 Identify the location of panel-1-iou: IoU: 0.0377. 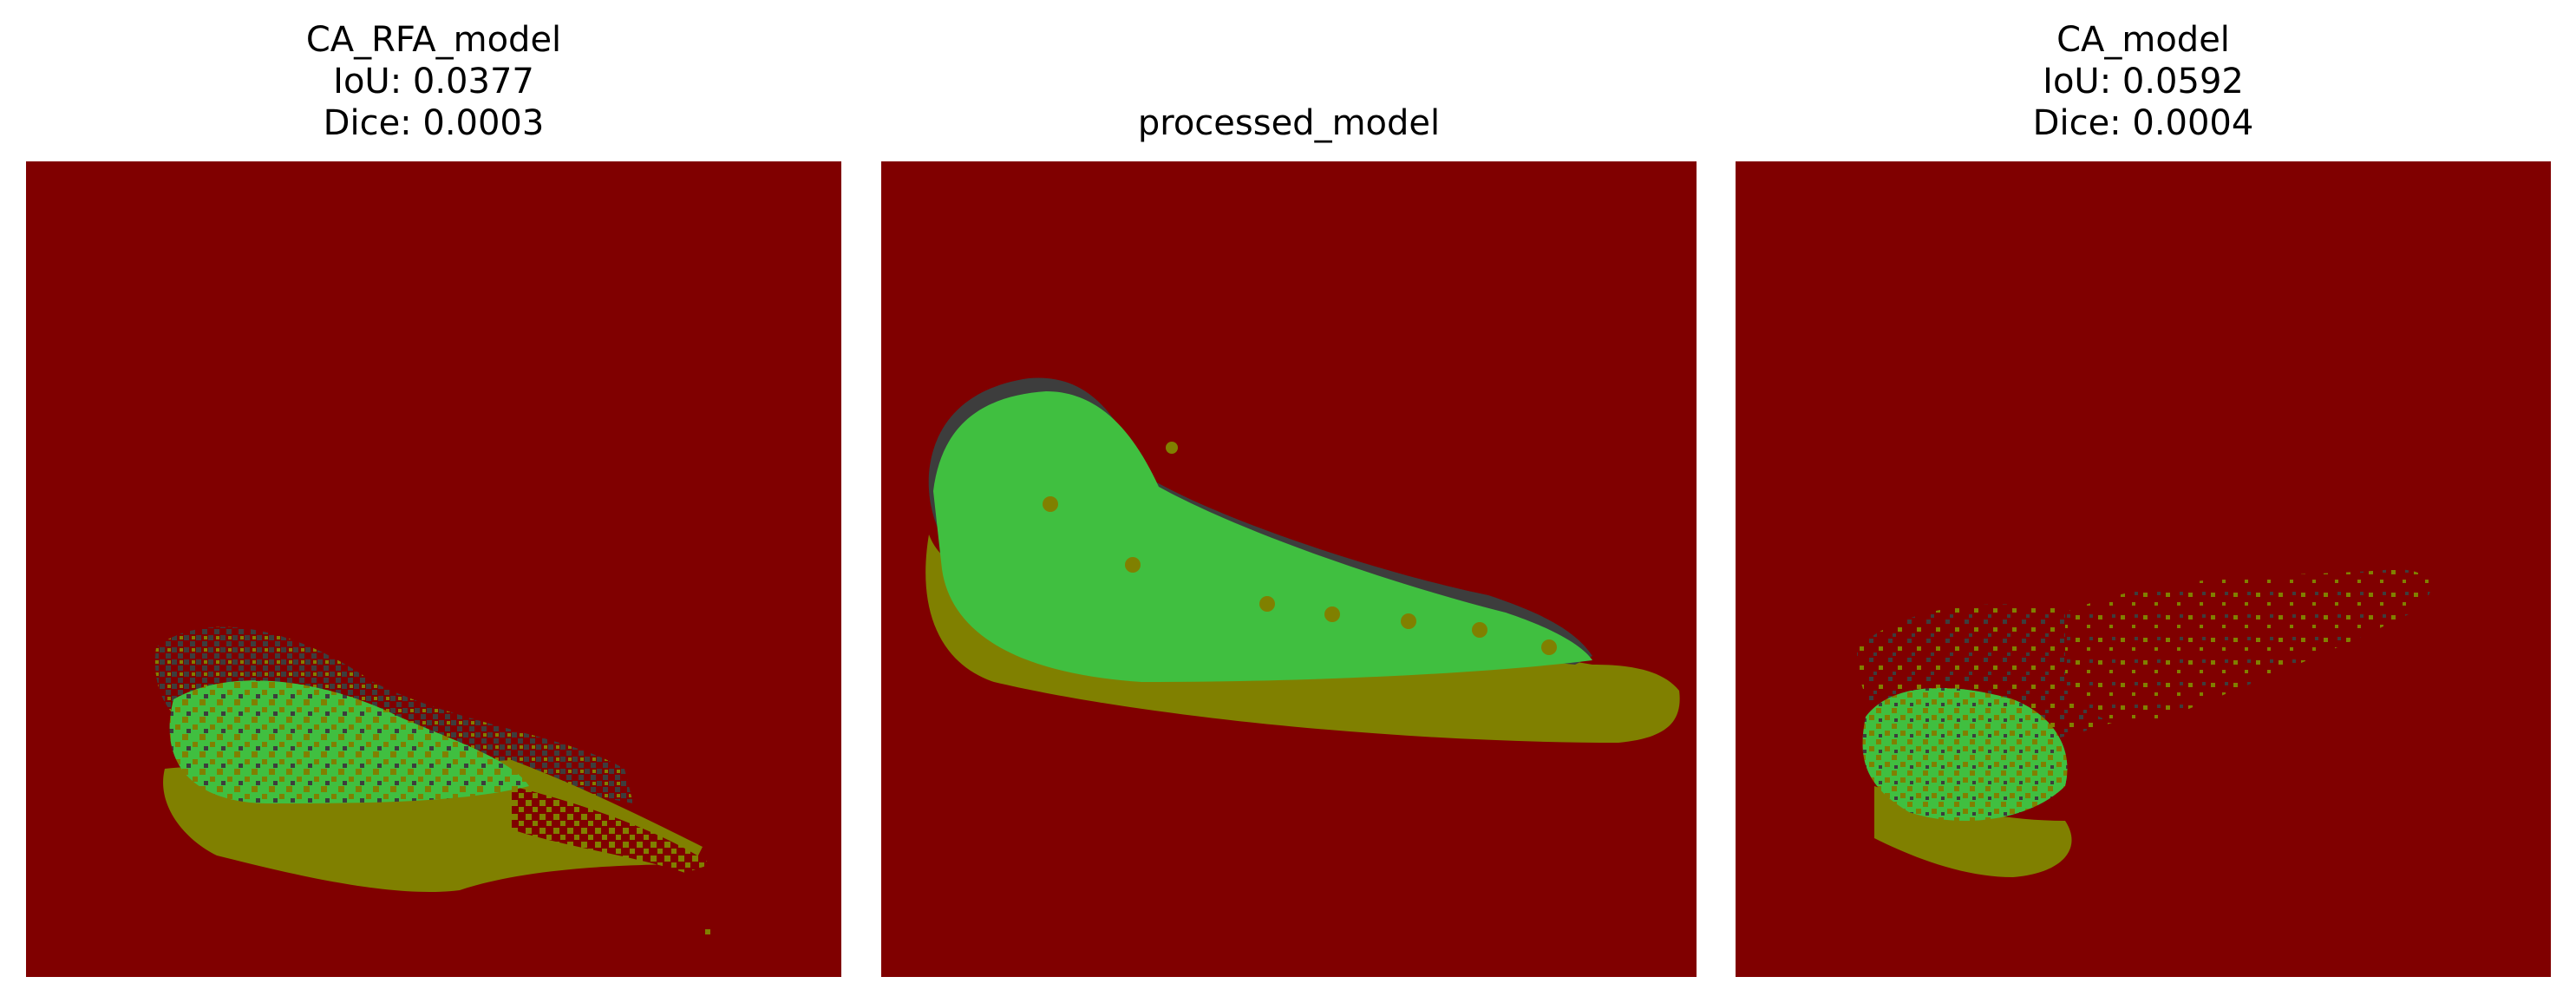
(433, 82).